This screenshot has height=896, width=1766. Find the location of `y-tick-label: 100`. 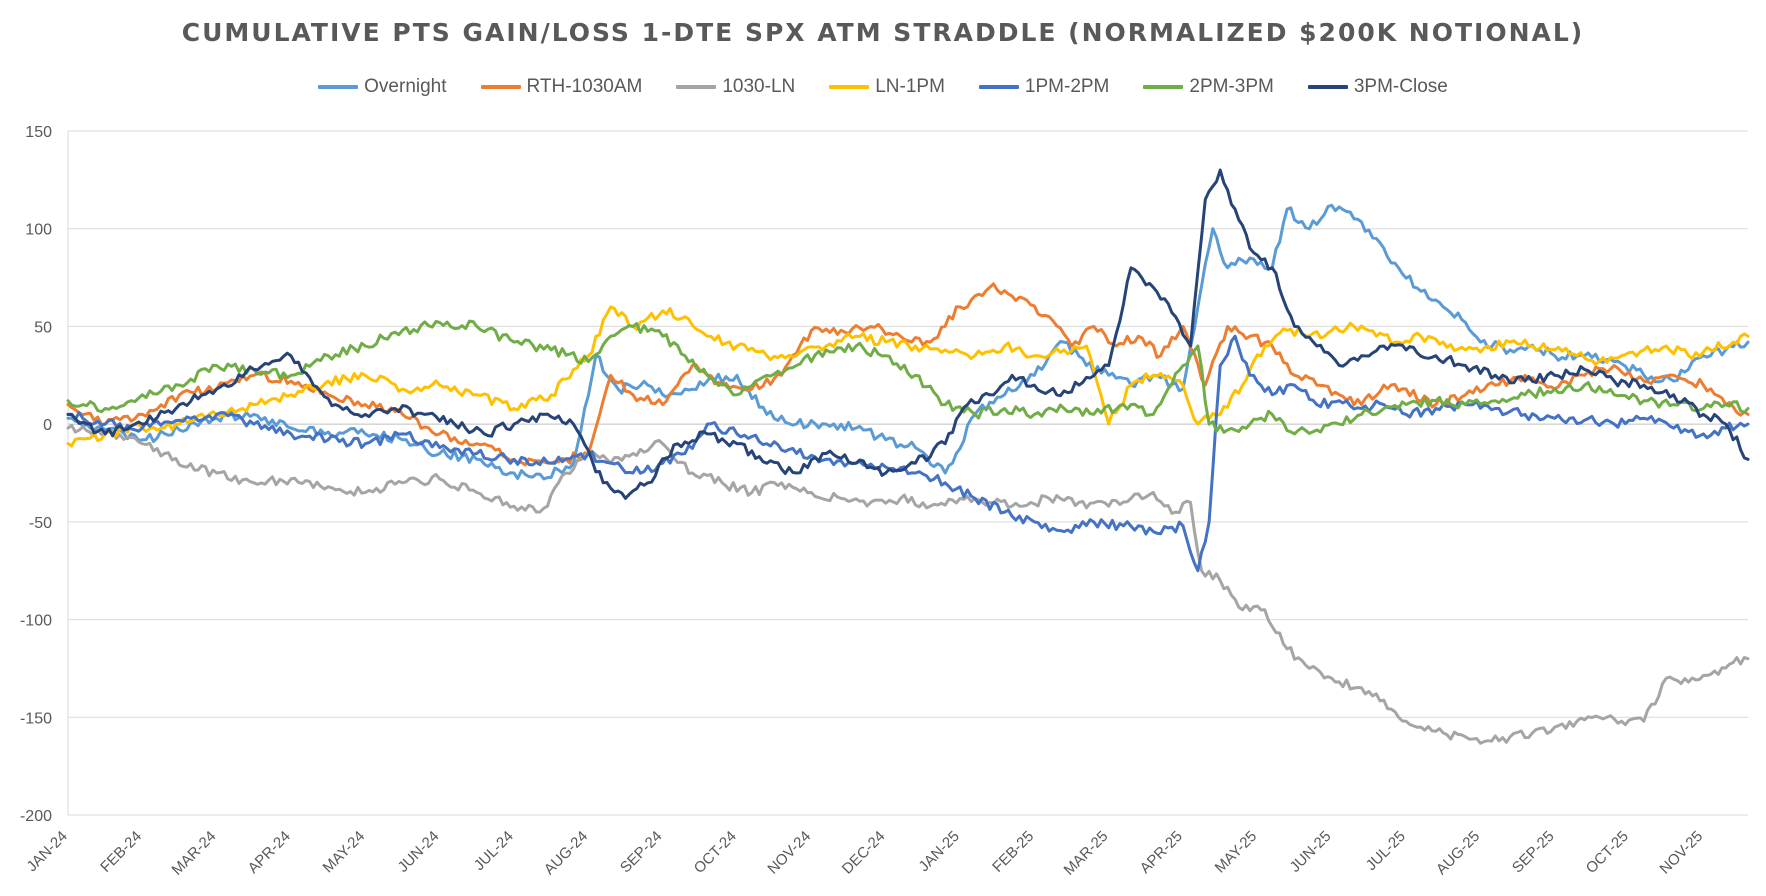

y-tick-label: 100 is located at coordinates (38, 230).